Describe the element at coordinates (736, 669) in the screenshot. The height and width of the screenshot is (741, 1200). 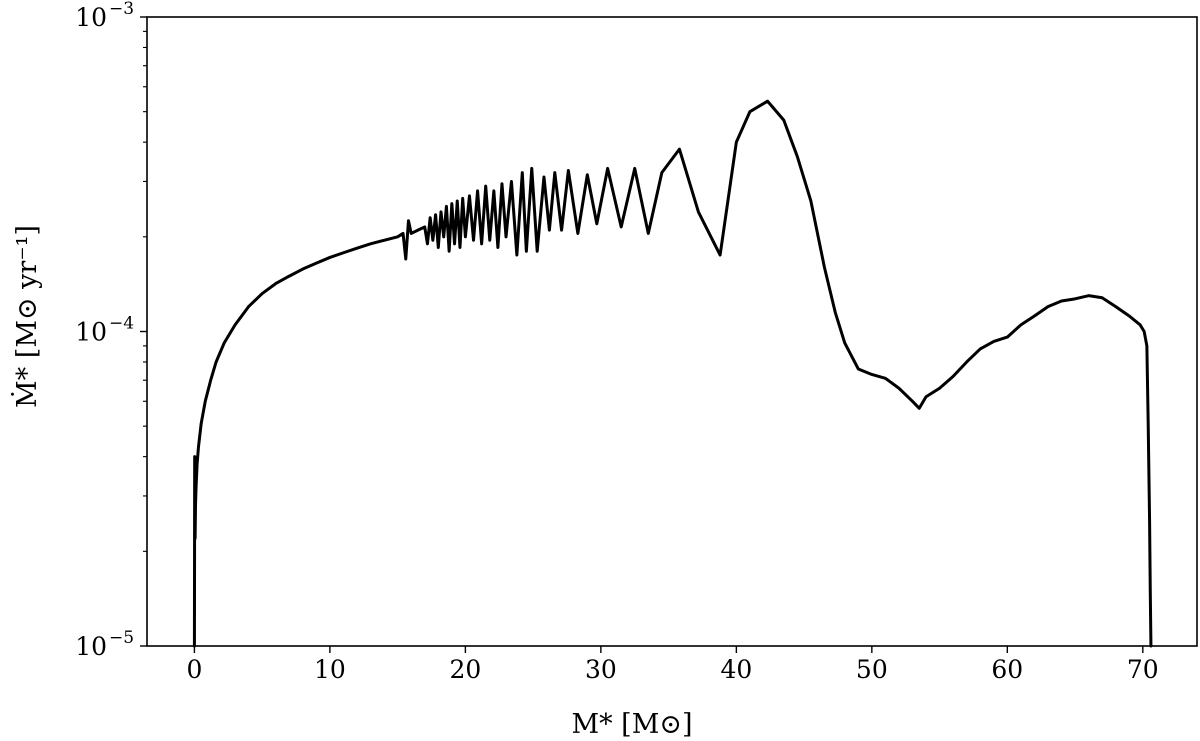
I see `x-tick-label: 40` at that location.